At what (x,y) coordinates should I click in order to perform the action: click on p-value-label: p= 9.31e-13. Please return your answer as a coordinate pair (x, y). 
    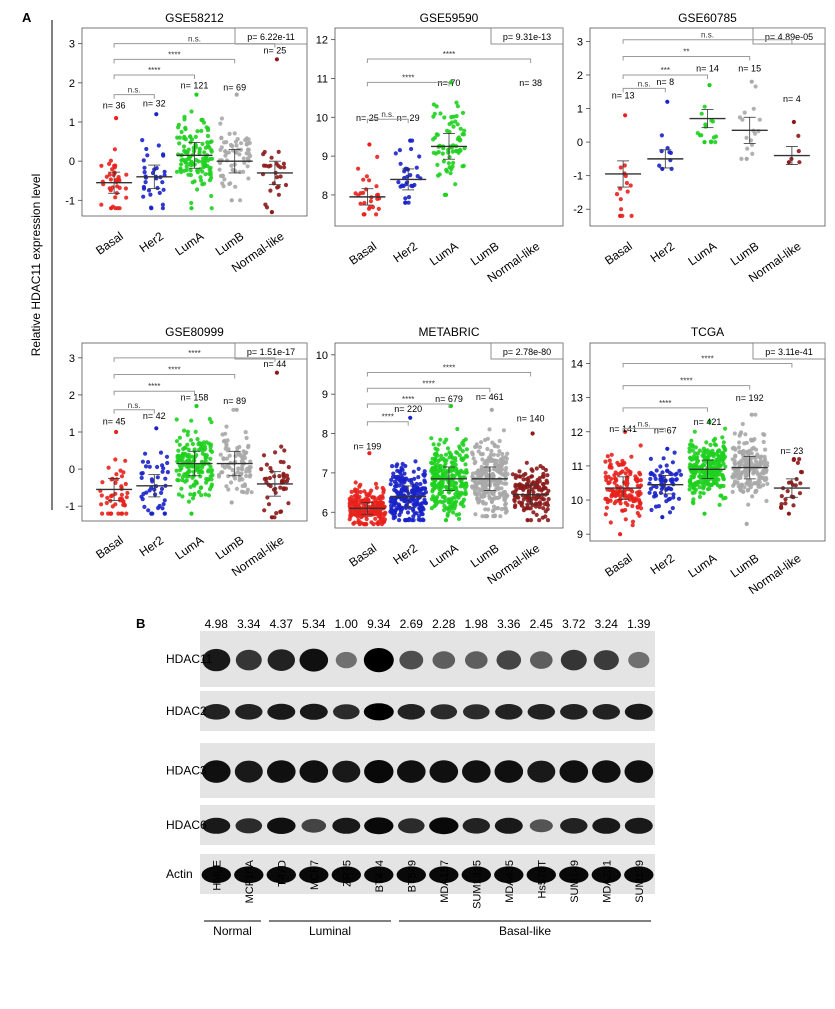
    Looking at the image, I should click on (527, 37).